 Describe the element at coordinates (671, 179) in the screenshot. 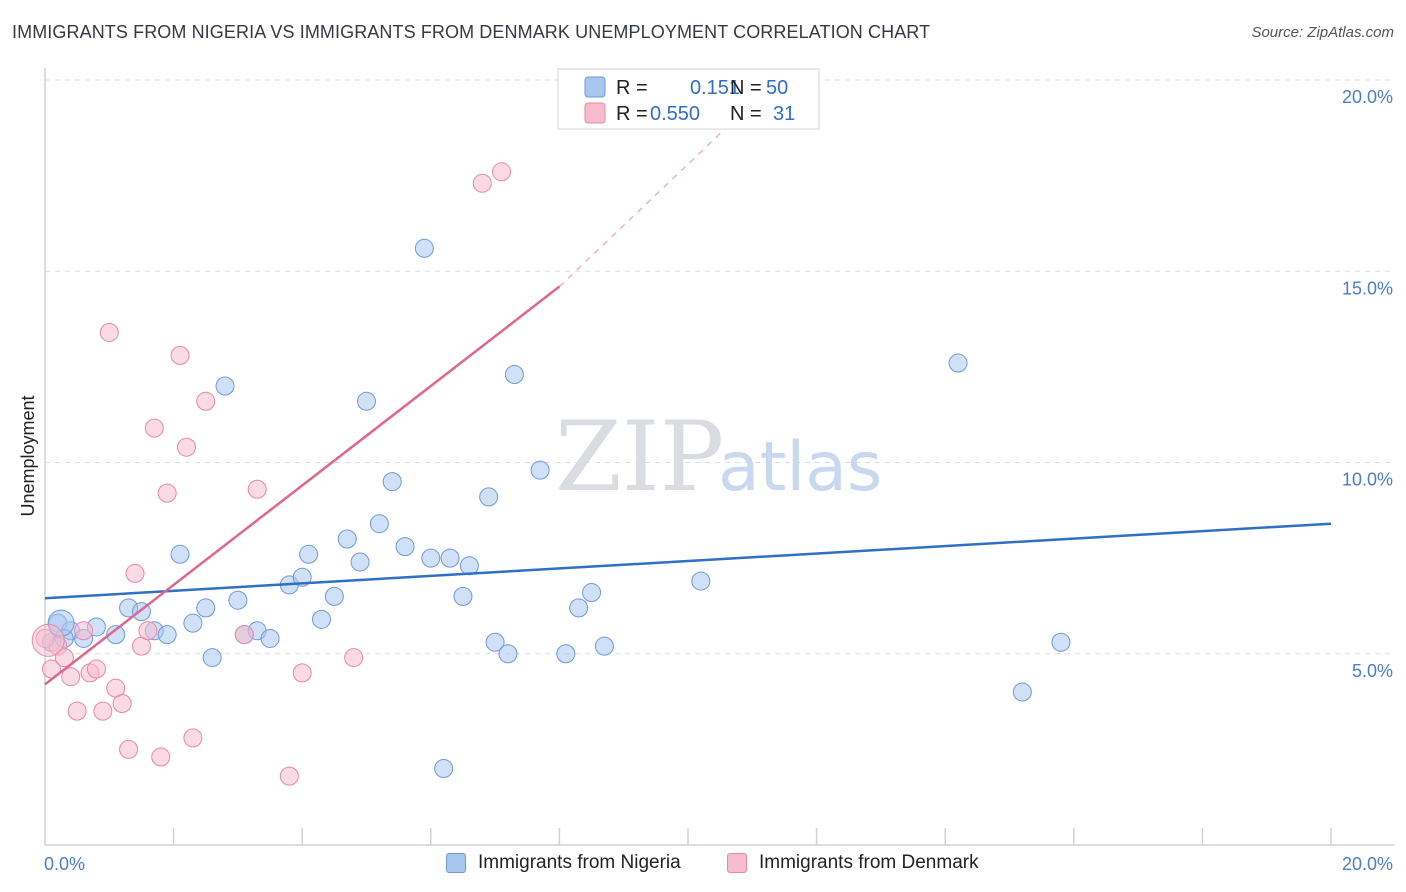

I see `denmark-trend-extension` at that location.